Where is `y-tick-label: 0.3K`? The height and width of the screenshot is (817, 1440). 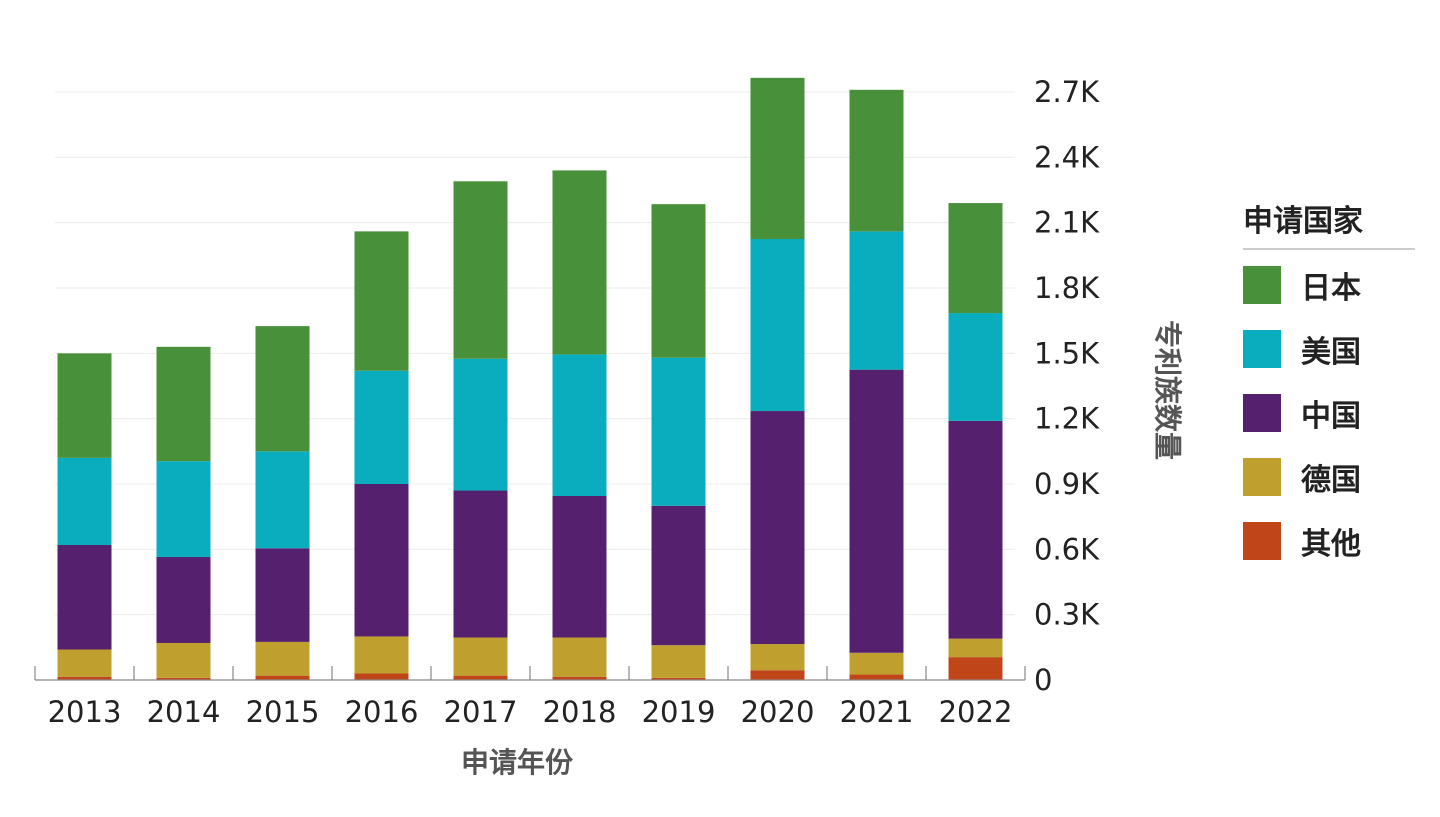
y-tick-label: 0.3K is located at coordinates (1067, 615).